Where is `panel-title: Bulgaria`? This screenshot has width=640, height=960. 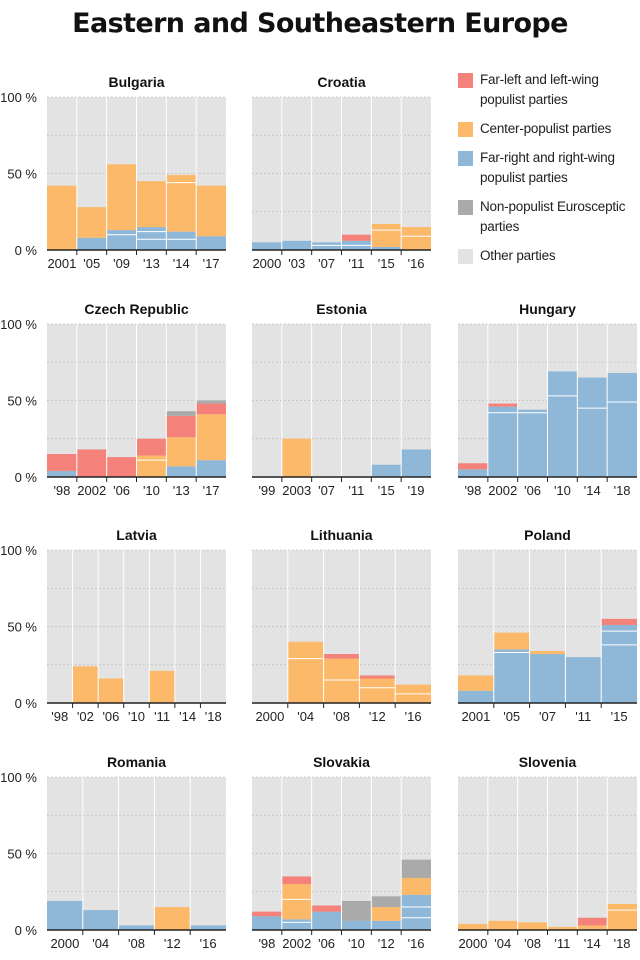 panel-title: Bulgaria is located at coordinates (136, 82).